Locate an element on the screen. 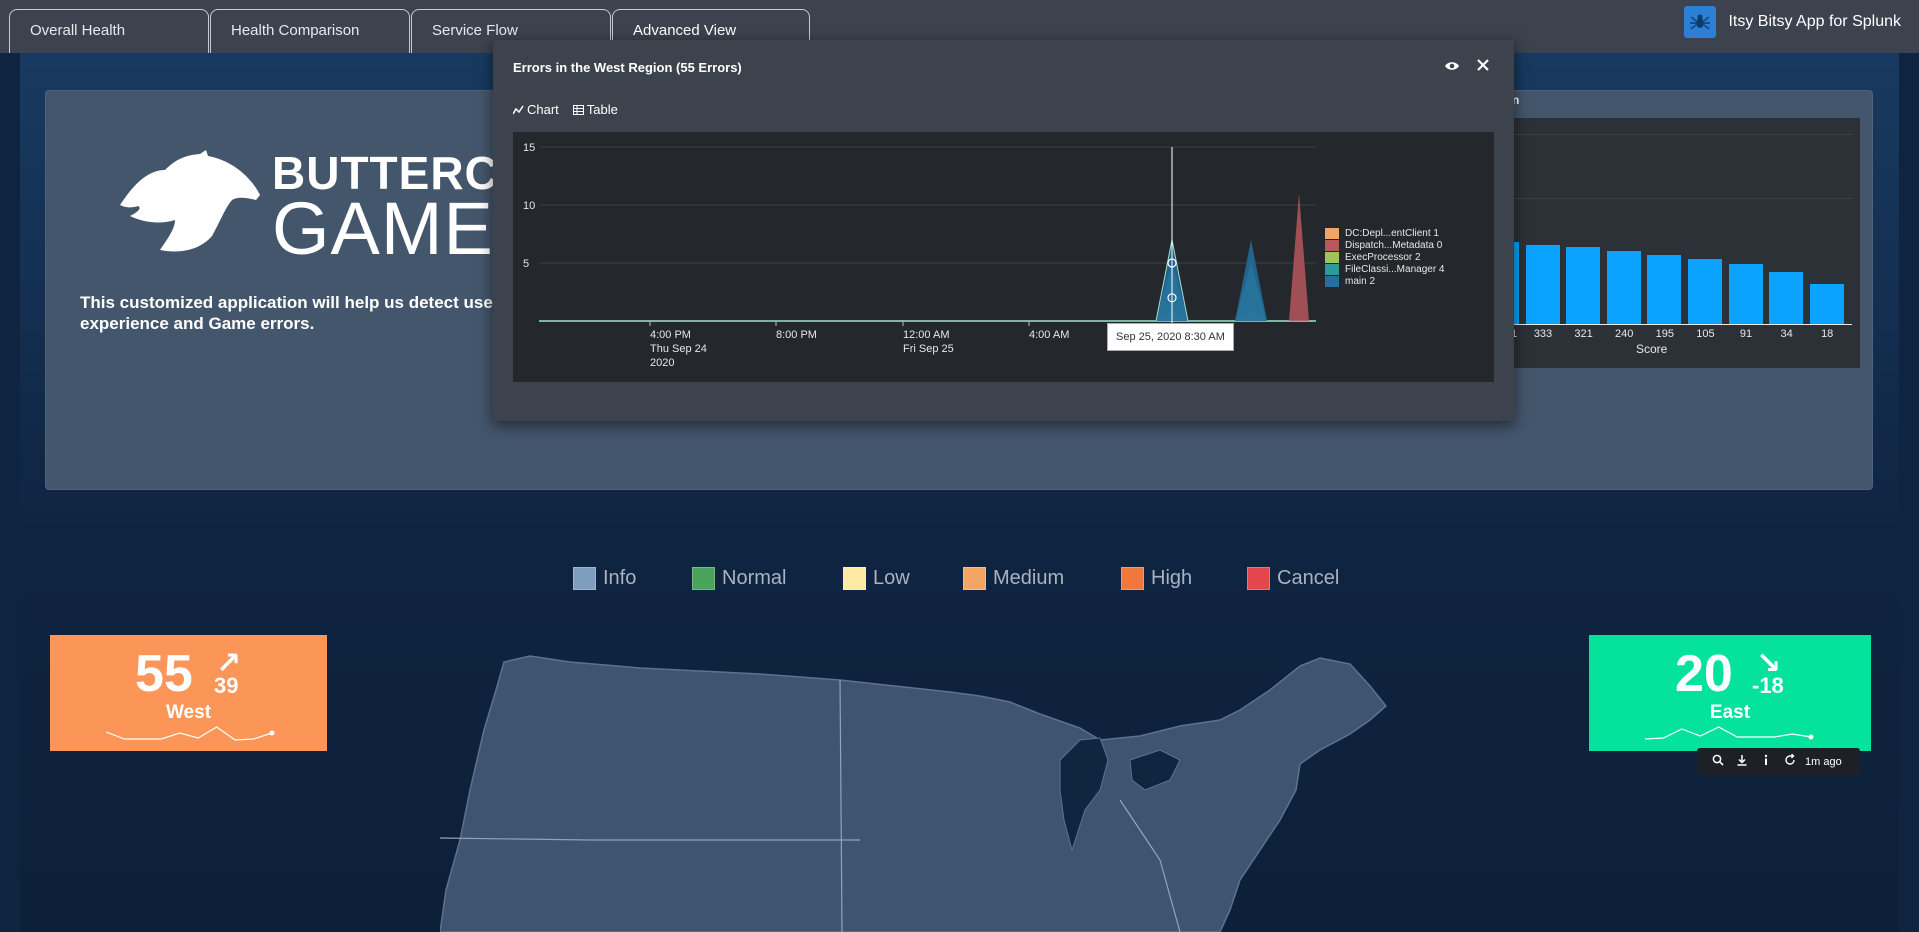 This screenshot has width=1919, height=932. chart-icon is located at coordinates (518, 109).